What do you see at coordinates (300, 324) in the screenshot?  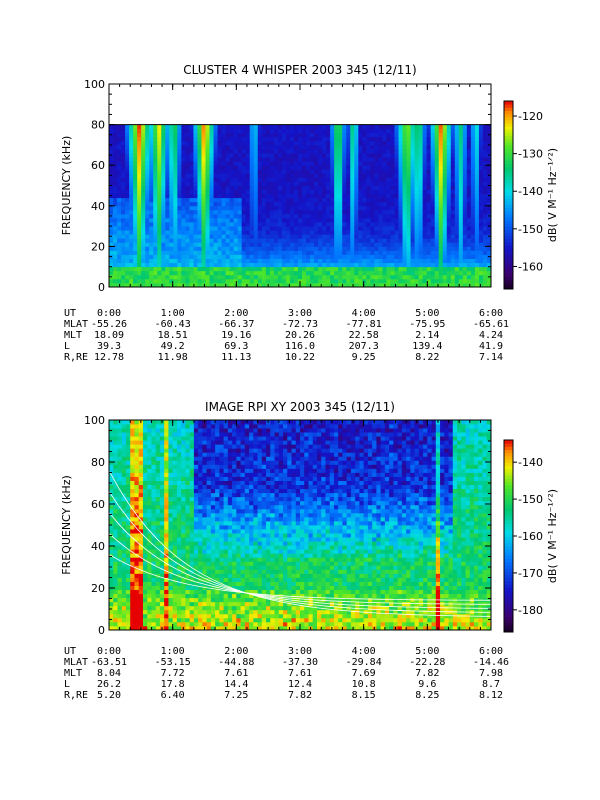 I see `ephemeris-value: -72.73` at bounding box center [300, 324].